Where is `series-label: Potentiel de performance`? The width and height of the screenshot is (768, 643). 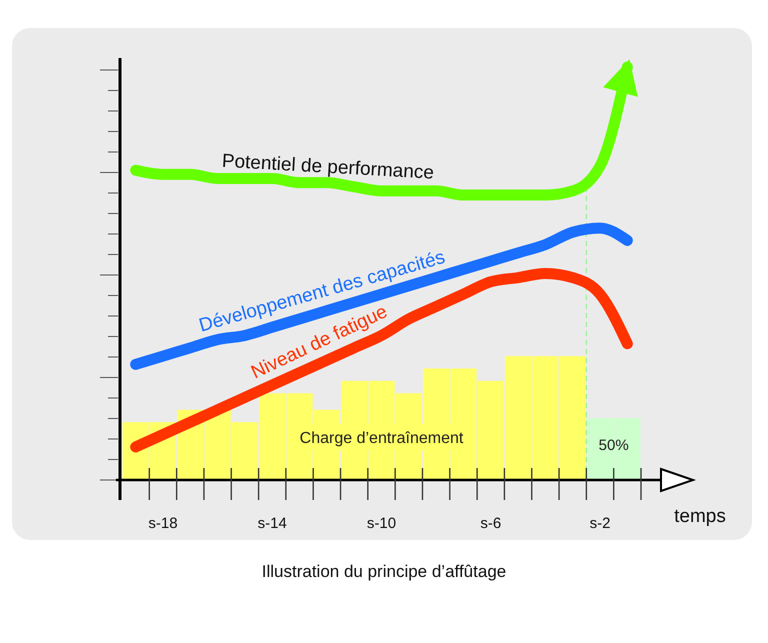 series-label: Potentiel de performance is located at coordinates (327, 167).